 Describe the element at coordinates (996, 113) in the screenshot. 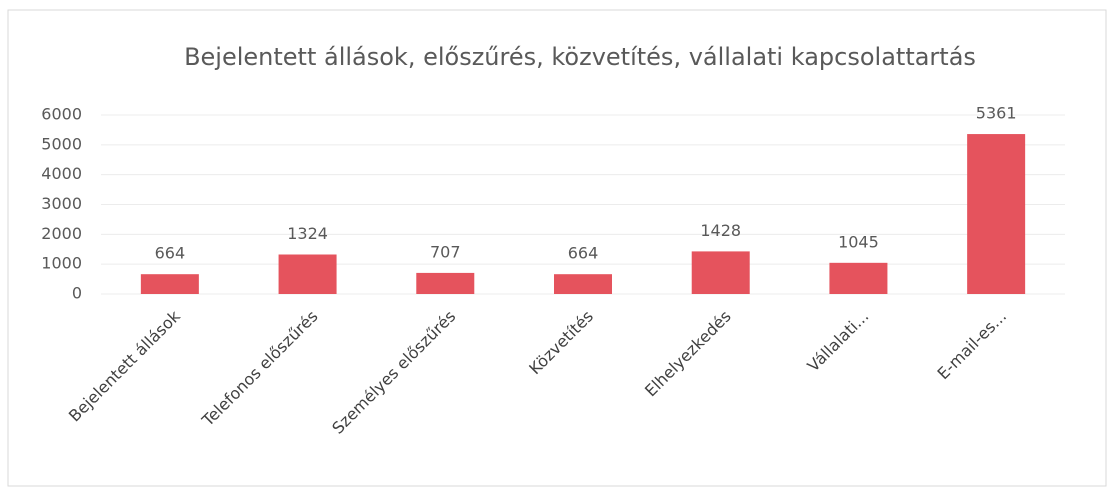

I see `data-label: 5361` at that location.